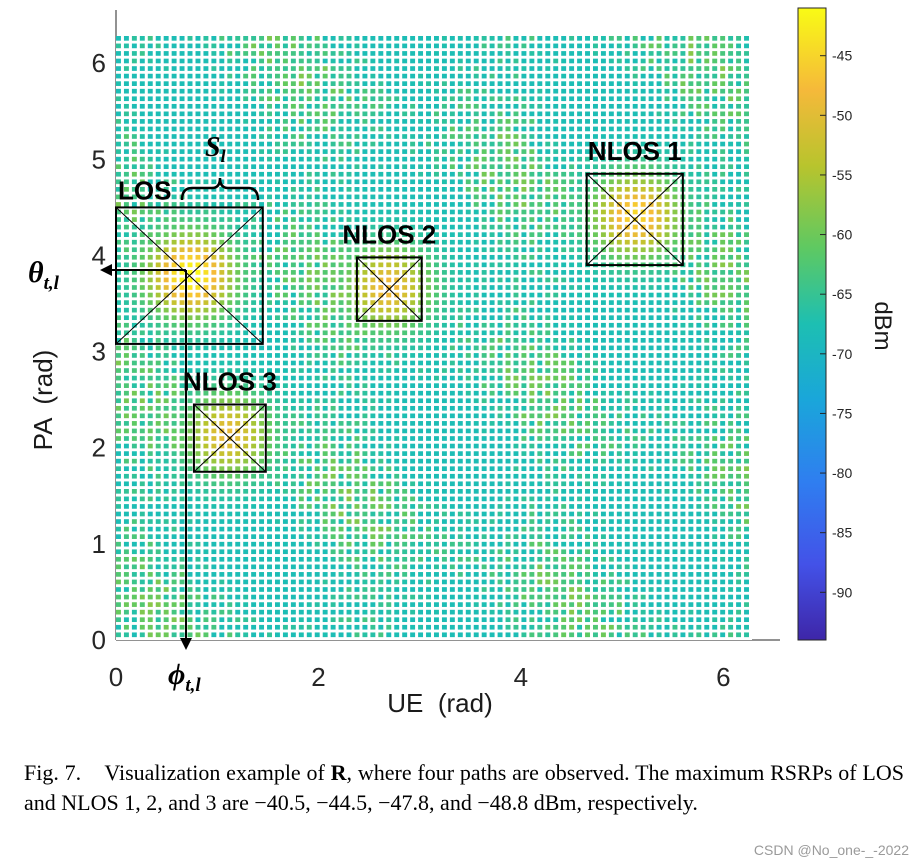 The image size is (917, 864). Describe the element at coordinates (842, 56) in the screenshot. I see `colorbar-tick-label: -45` at that location.